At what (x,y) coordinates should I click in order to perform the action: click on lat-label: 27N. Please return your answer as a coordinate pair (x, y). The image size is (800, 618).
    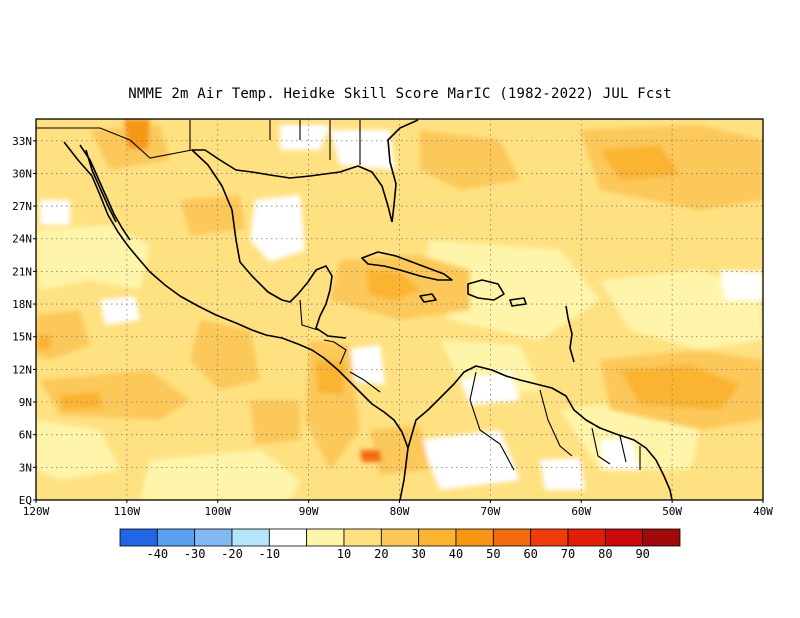
    Looking at the image, I should click on (22, 206).